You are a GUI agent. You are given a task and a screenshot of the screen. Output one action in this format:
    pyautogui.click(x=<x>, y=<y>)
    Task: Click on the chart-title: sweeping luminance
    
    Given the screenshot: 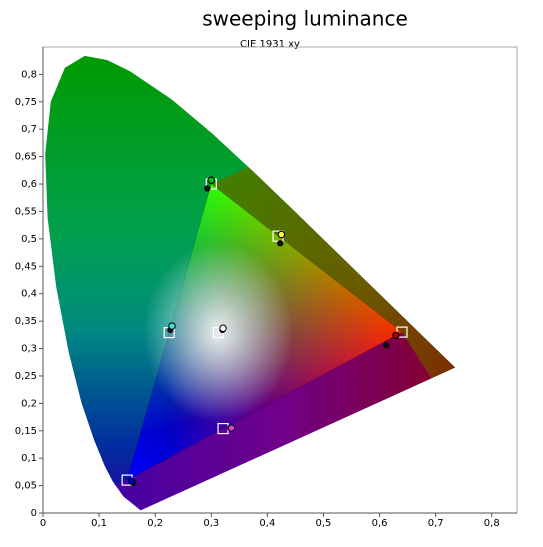 What is the action you would take?
    pyautogui.click(x=305, y=19)
    